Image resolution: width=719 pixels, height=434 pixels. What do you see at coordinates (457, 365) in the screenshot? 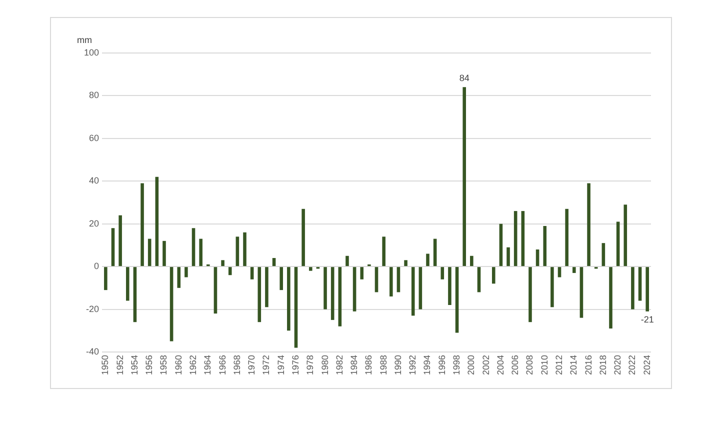
I see `x-tick-label: 1998` at bounding box center [457, 365].